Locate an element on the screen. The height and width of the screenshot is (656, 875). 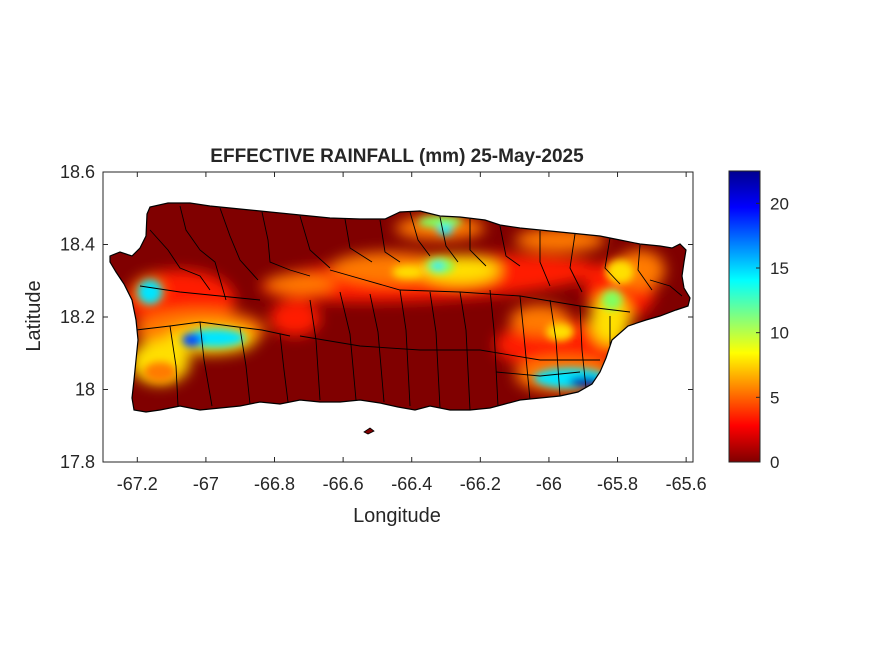
x-tick-label: -67 is located at coordinates (206, 484).